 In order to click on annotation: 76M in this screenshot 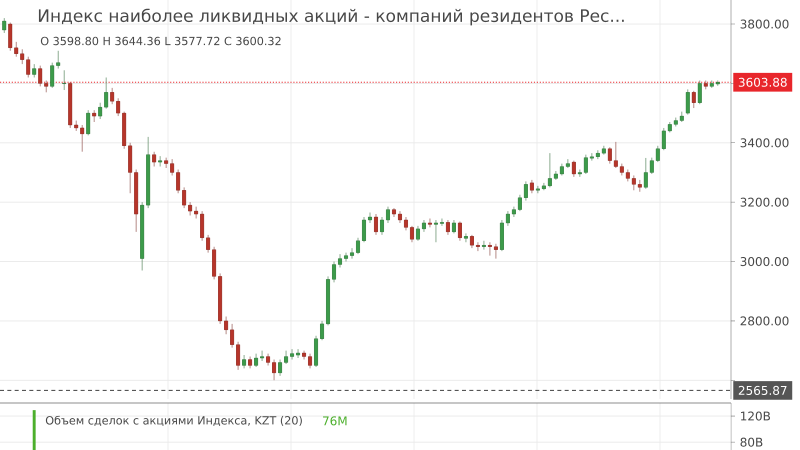, I will do `click(334, 421)`.